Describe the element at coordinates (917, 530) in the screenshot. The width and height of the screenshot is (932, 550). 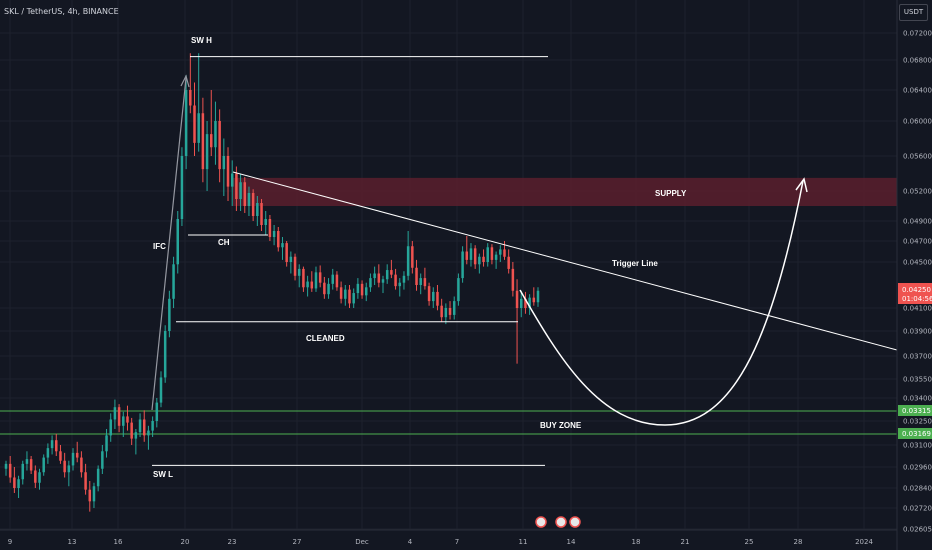
I see `y-tick-label: 0.02605` at that location.